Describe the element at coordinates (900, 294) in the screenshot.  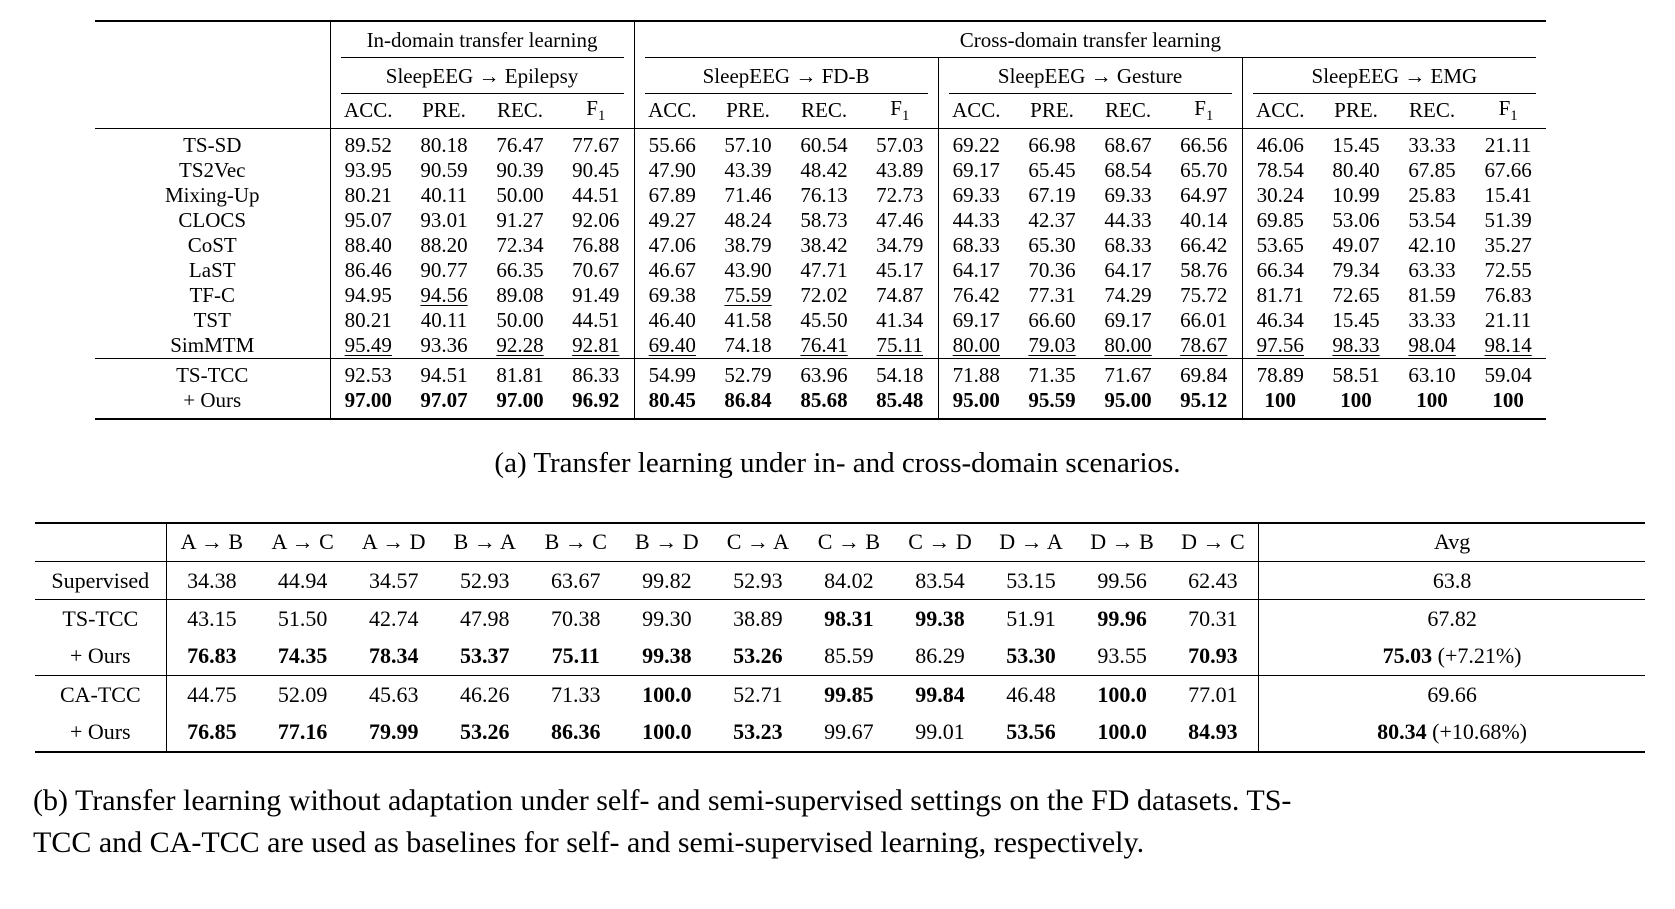
I see `value-cell: 74.87` at that location.